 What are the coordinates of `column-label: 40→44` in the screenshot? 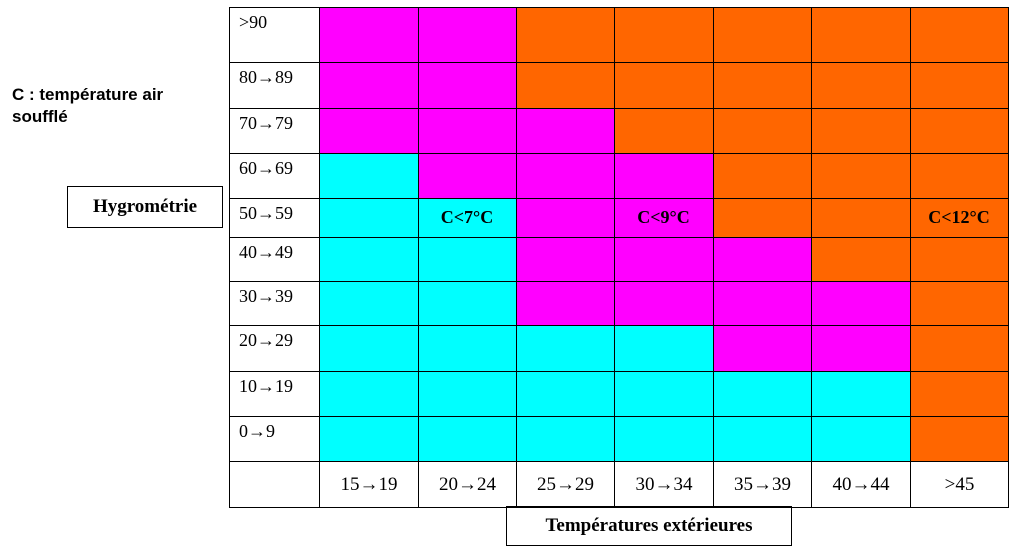 It's located at (861, 484).